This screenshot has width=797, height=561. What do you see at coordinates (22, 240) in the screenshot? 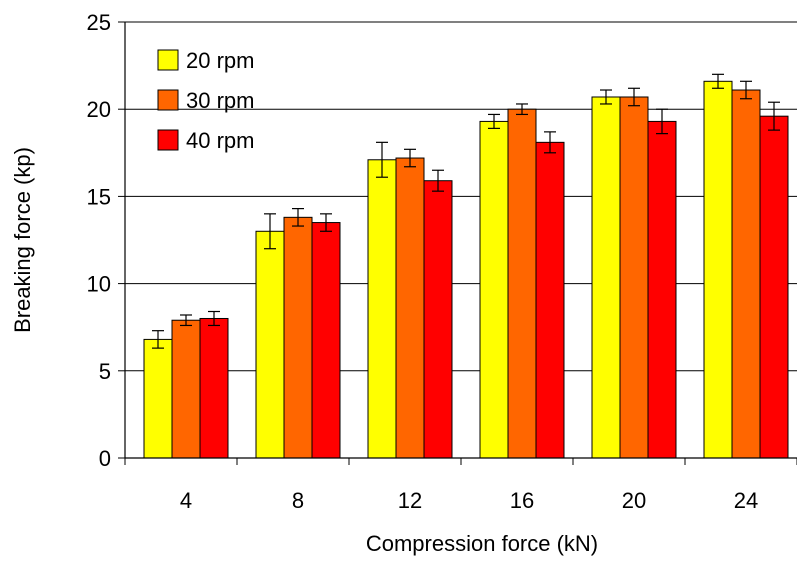
I see `y-axis-title: Breaking force (kp)` at bounding box center [22, 240].